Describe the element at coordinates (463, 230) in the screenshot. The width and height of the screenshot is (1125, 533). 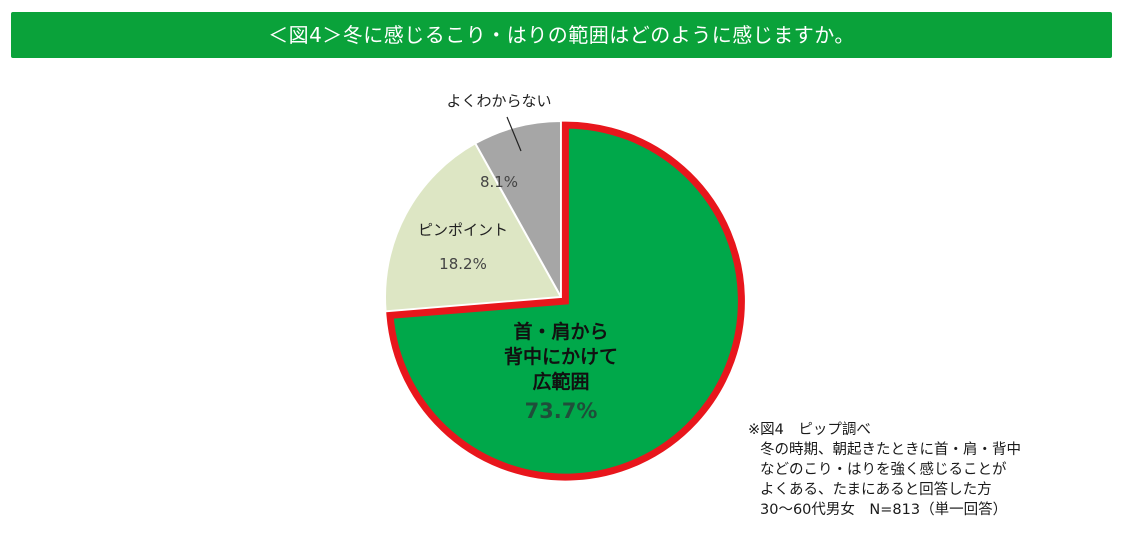
I see `slice-label-pinpoint-line-1: ピンポイント` at that location.